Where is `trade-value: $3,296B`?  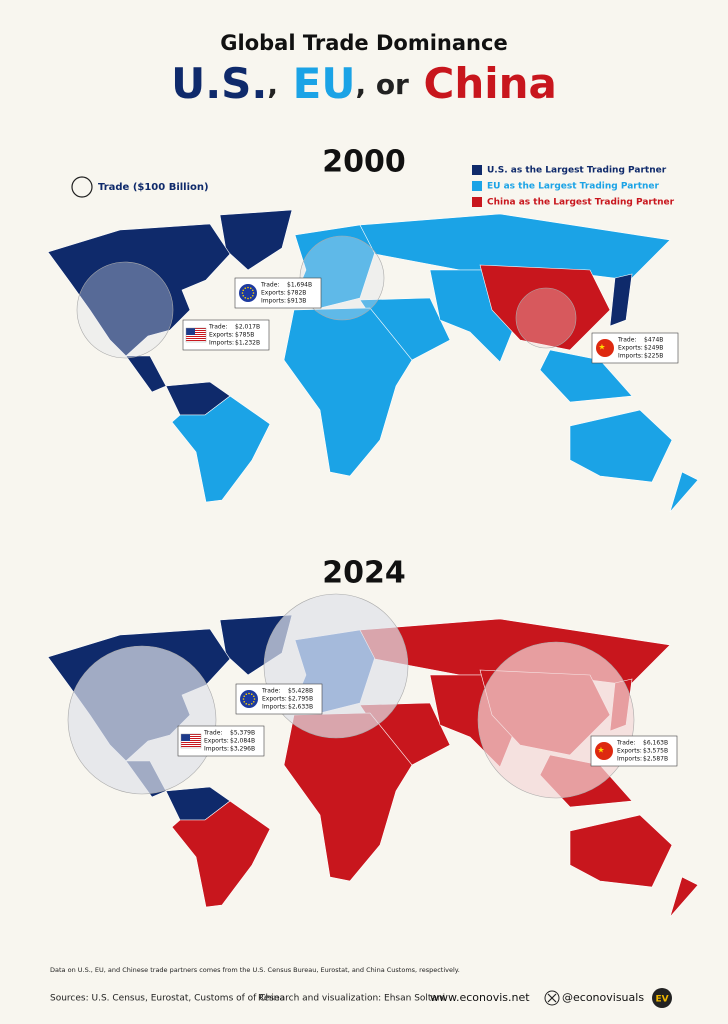
trade-value: $3,296B is located at coordinates (242, 749).